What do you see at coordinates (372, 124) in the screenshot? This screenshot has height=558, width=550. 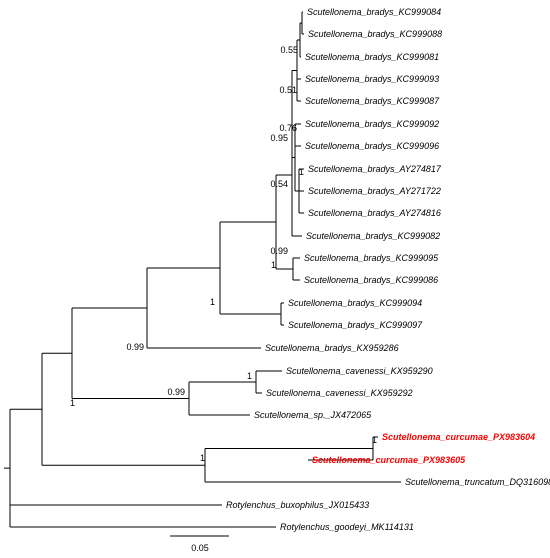 I see `taxon-label: Scutellonema_bradys_KC999092` at bounding box center [372, 124].